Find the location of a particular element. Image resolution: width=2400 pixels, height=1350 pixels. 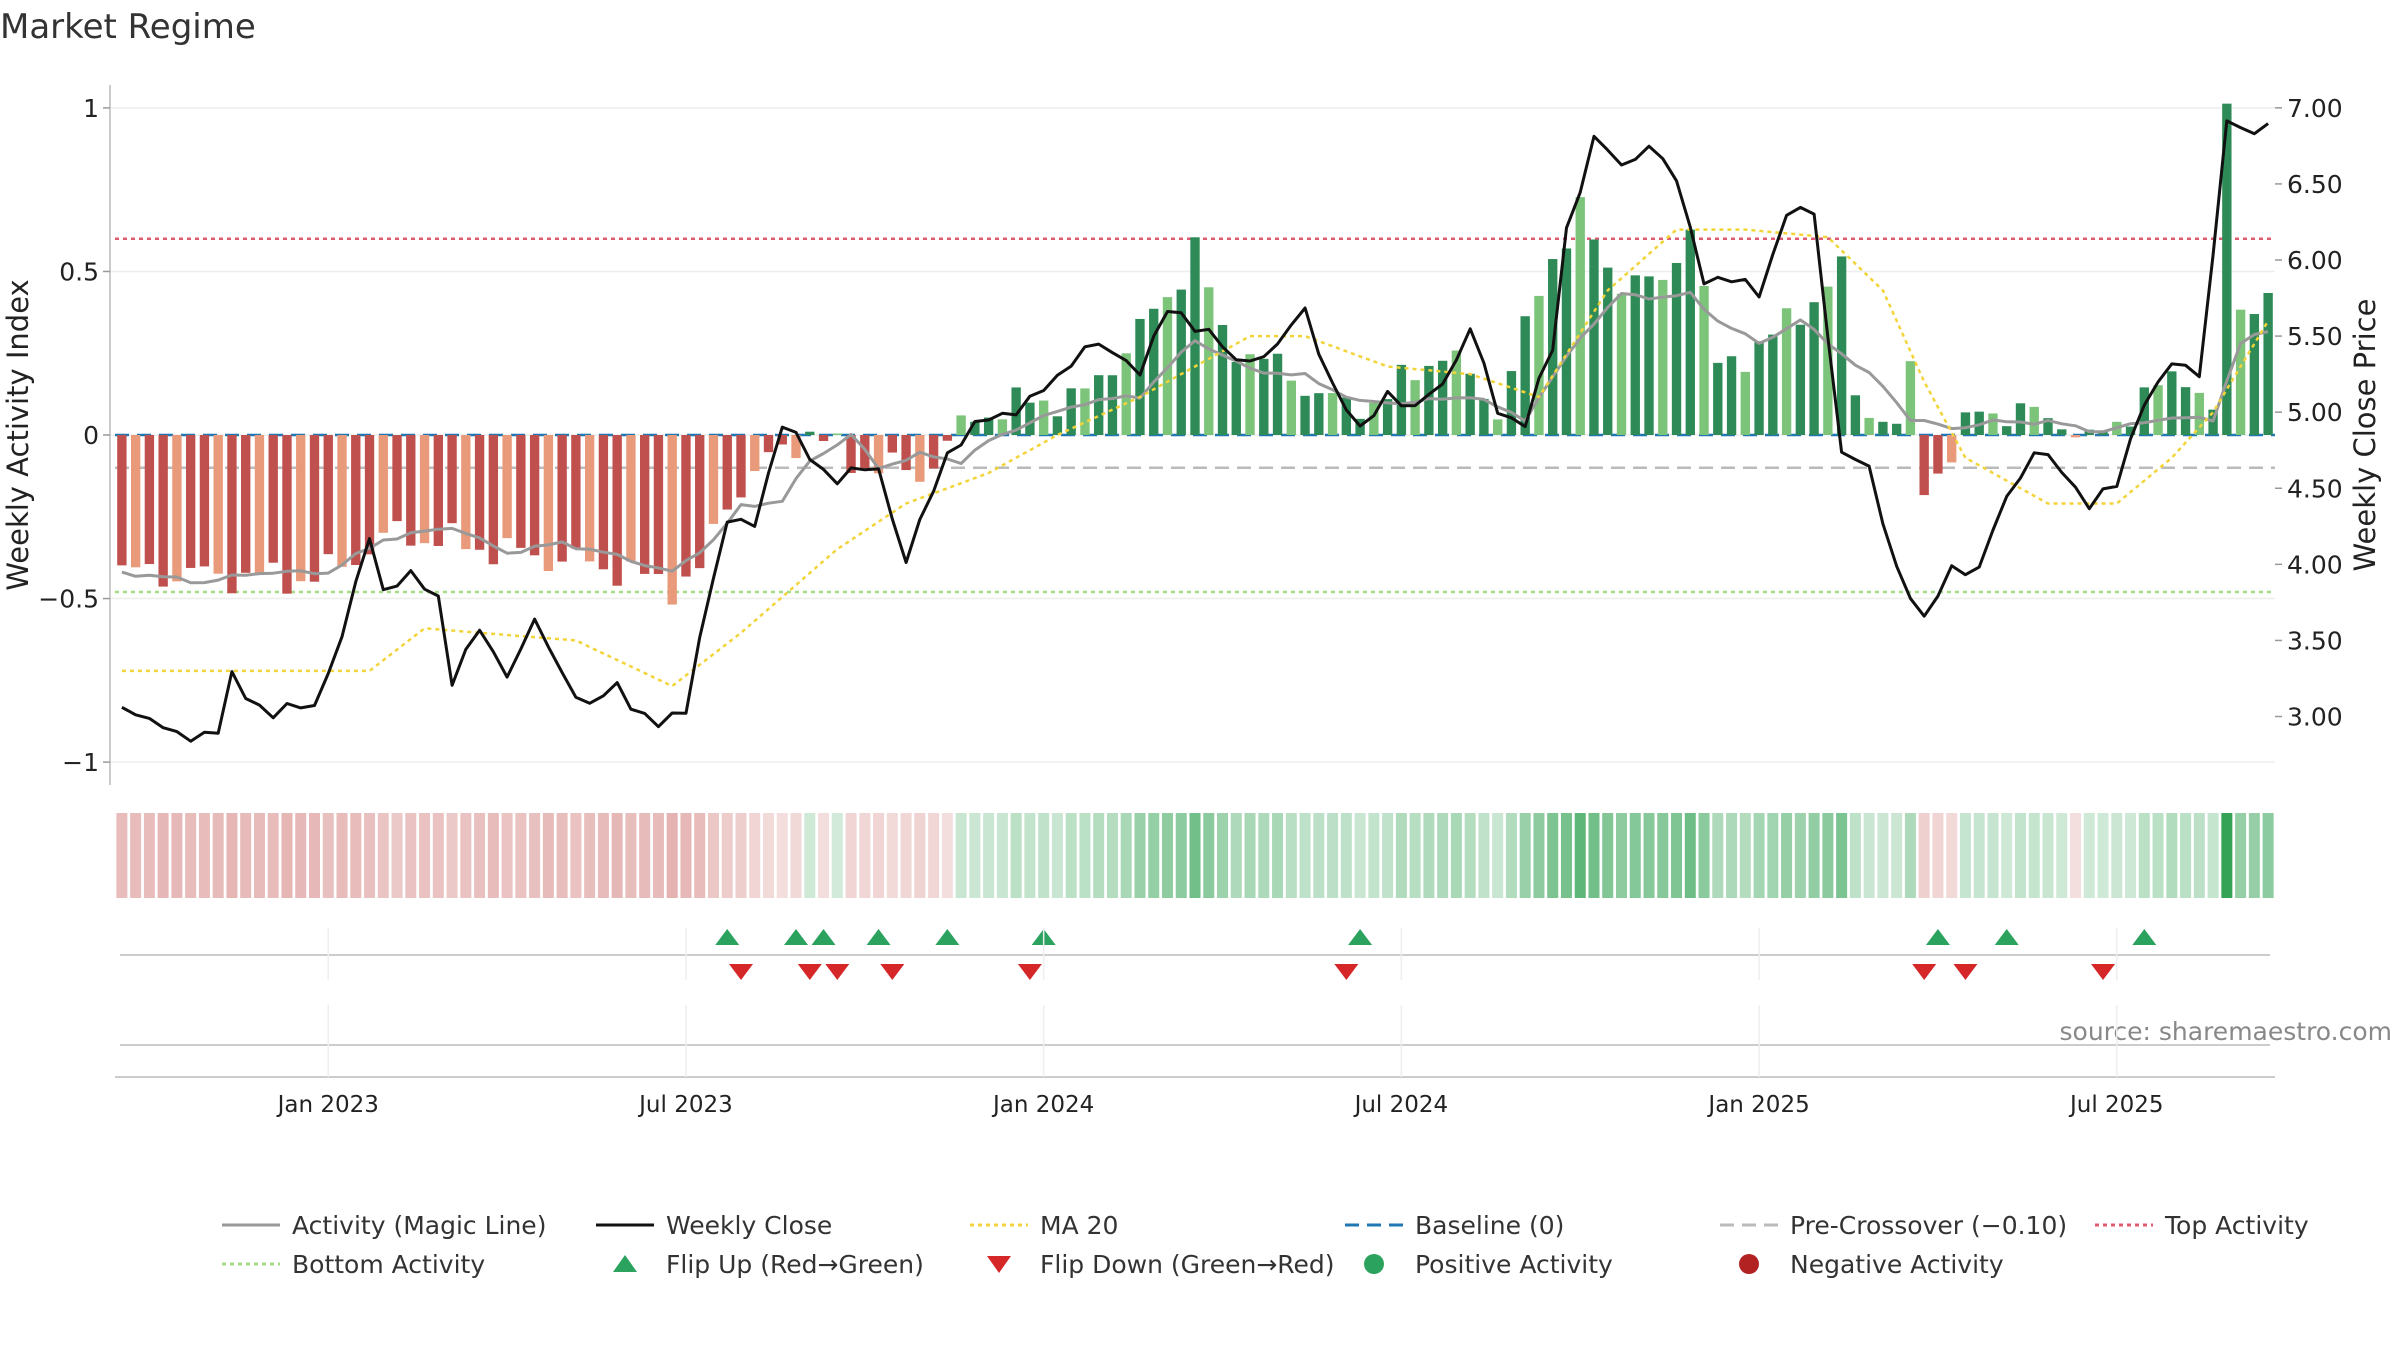

source-label: source: sharemaestro.com is located at coordinates (2226, 1031).